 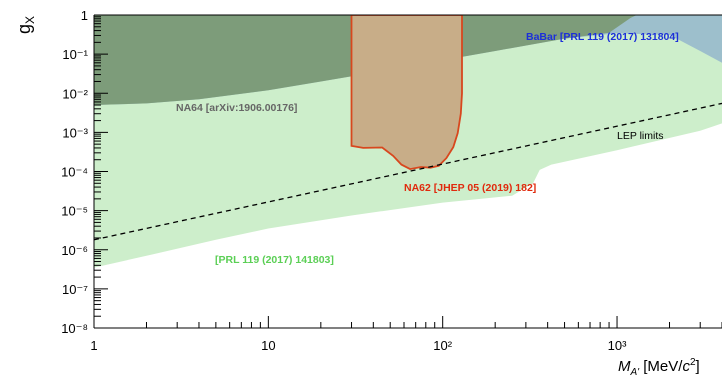 I want to click on babar-label: BaBar [PRL 119 (2017) 131804], so click(x=602, y=37).